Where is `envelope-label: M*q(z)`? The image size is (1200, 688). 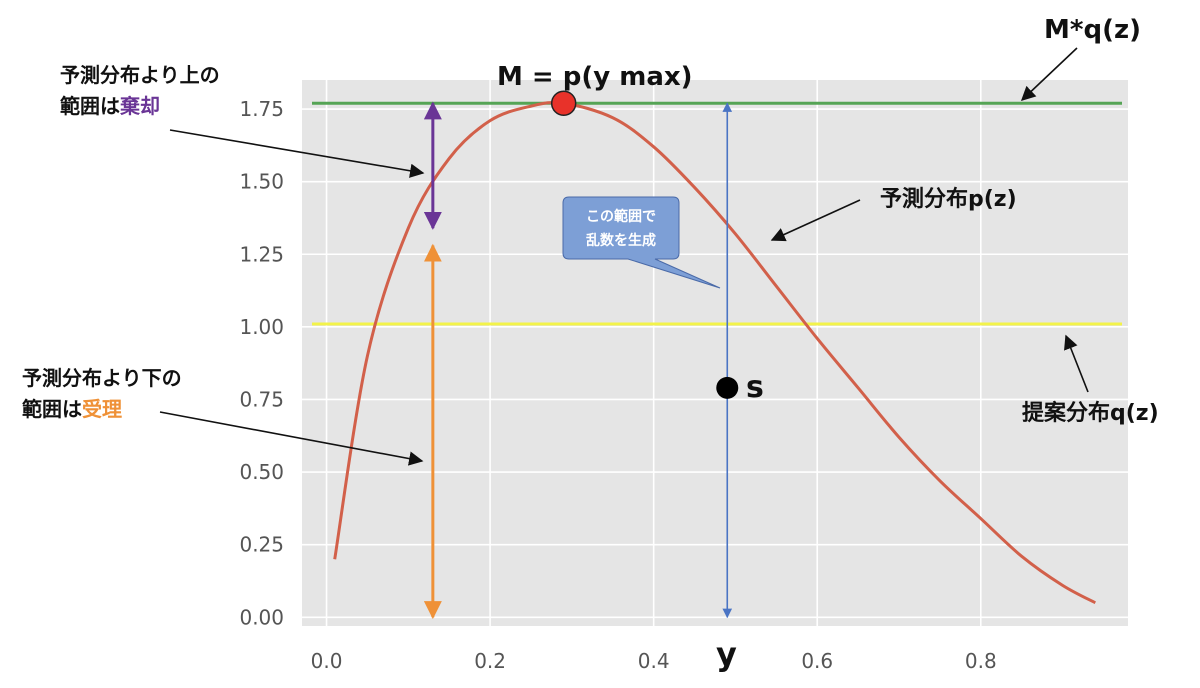
envelope-label: M*q(z) is located at coordinates (1092, 30).